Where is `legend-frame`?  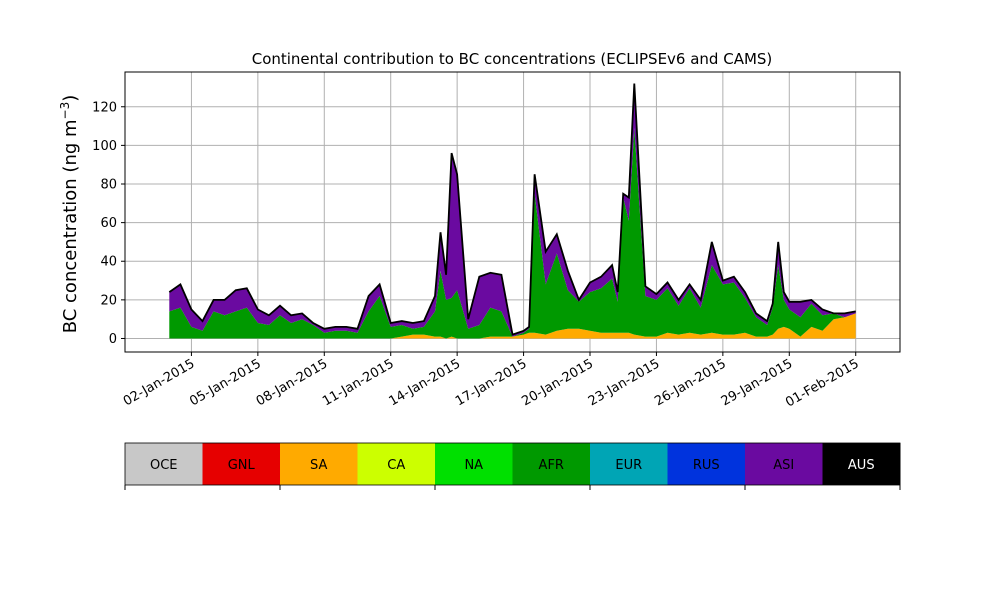
legend-frame is located at coordinates (512, 464).